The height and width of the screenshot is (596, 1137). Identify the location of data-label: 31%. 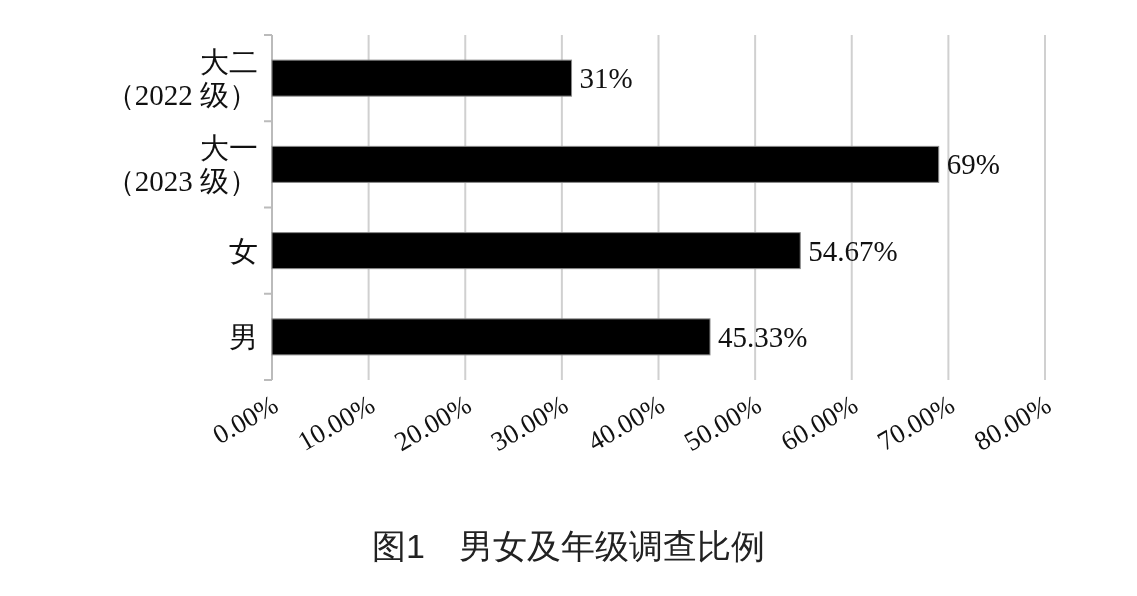
(606, 78).